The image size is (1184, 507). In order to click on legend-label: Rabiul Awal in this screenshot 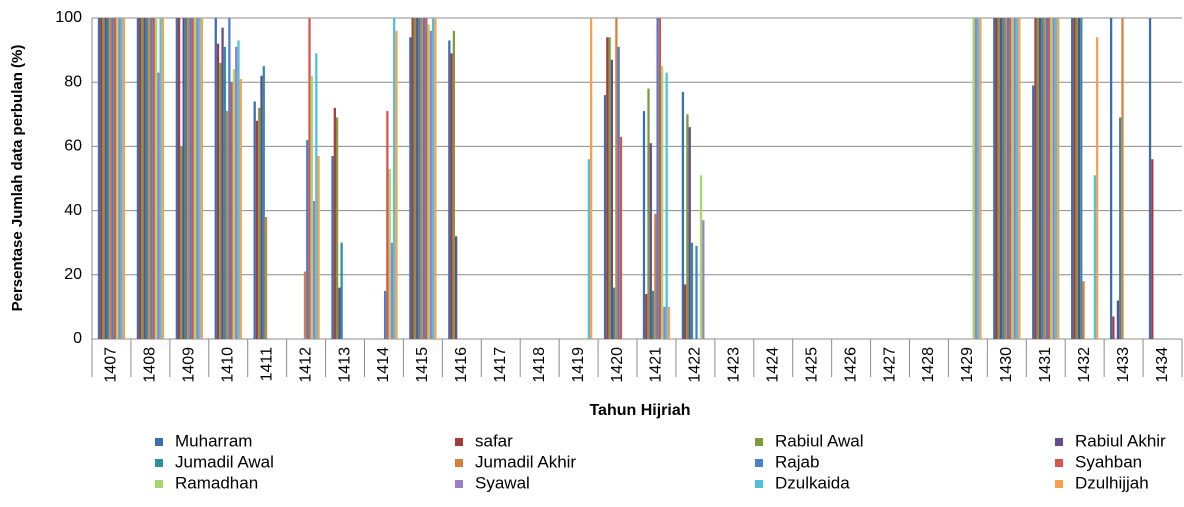, I will do `click(819, 440)`.